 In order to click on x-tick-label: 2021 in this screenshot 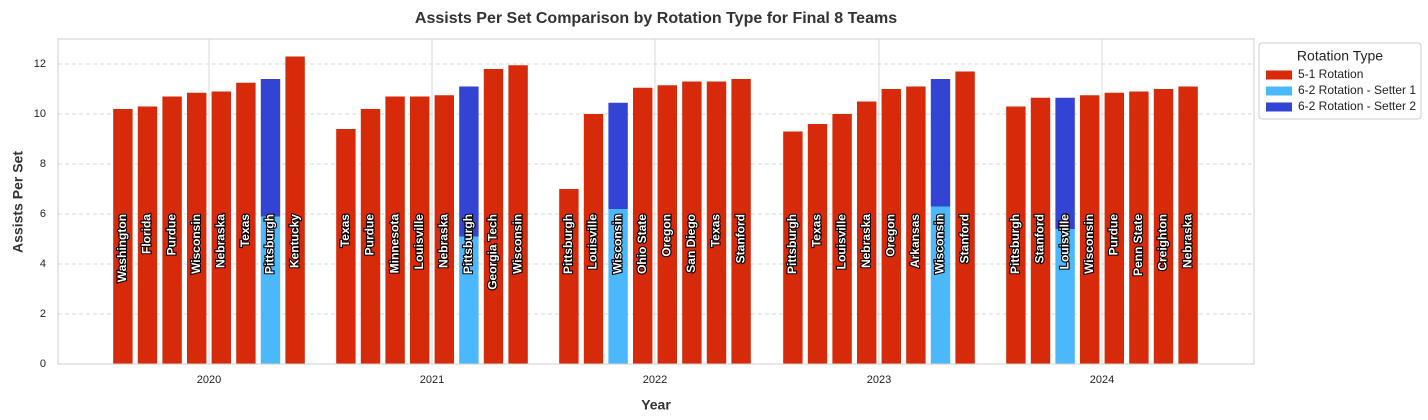, I will do `click(432, 380)`.